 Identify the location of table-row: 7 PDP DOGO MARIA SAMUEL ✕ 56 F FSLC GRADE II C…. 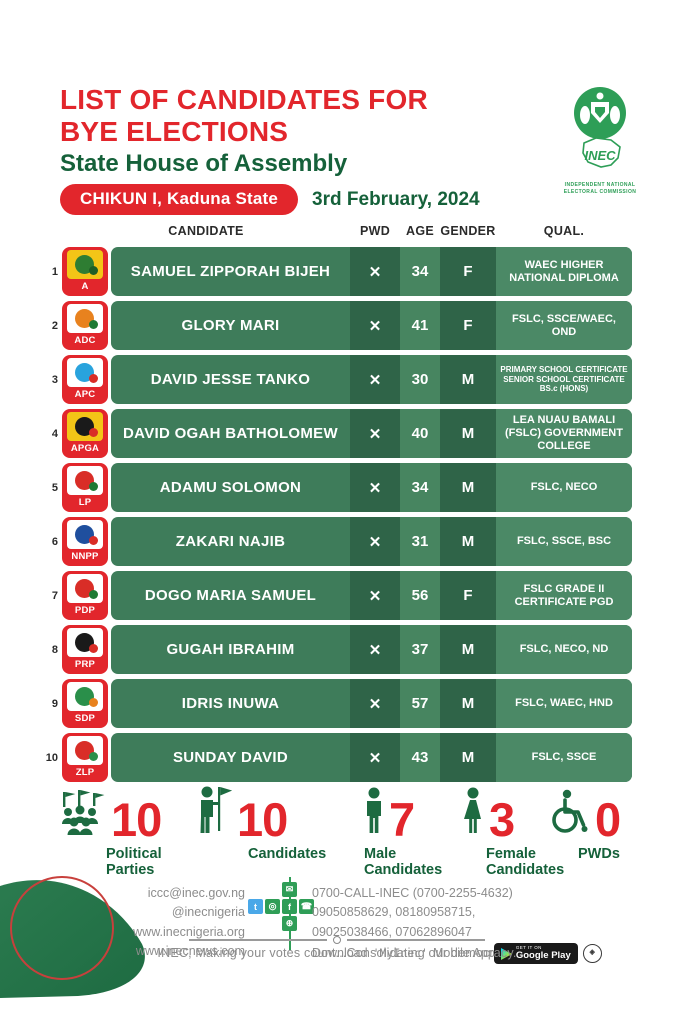
(342, 595).